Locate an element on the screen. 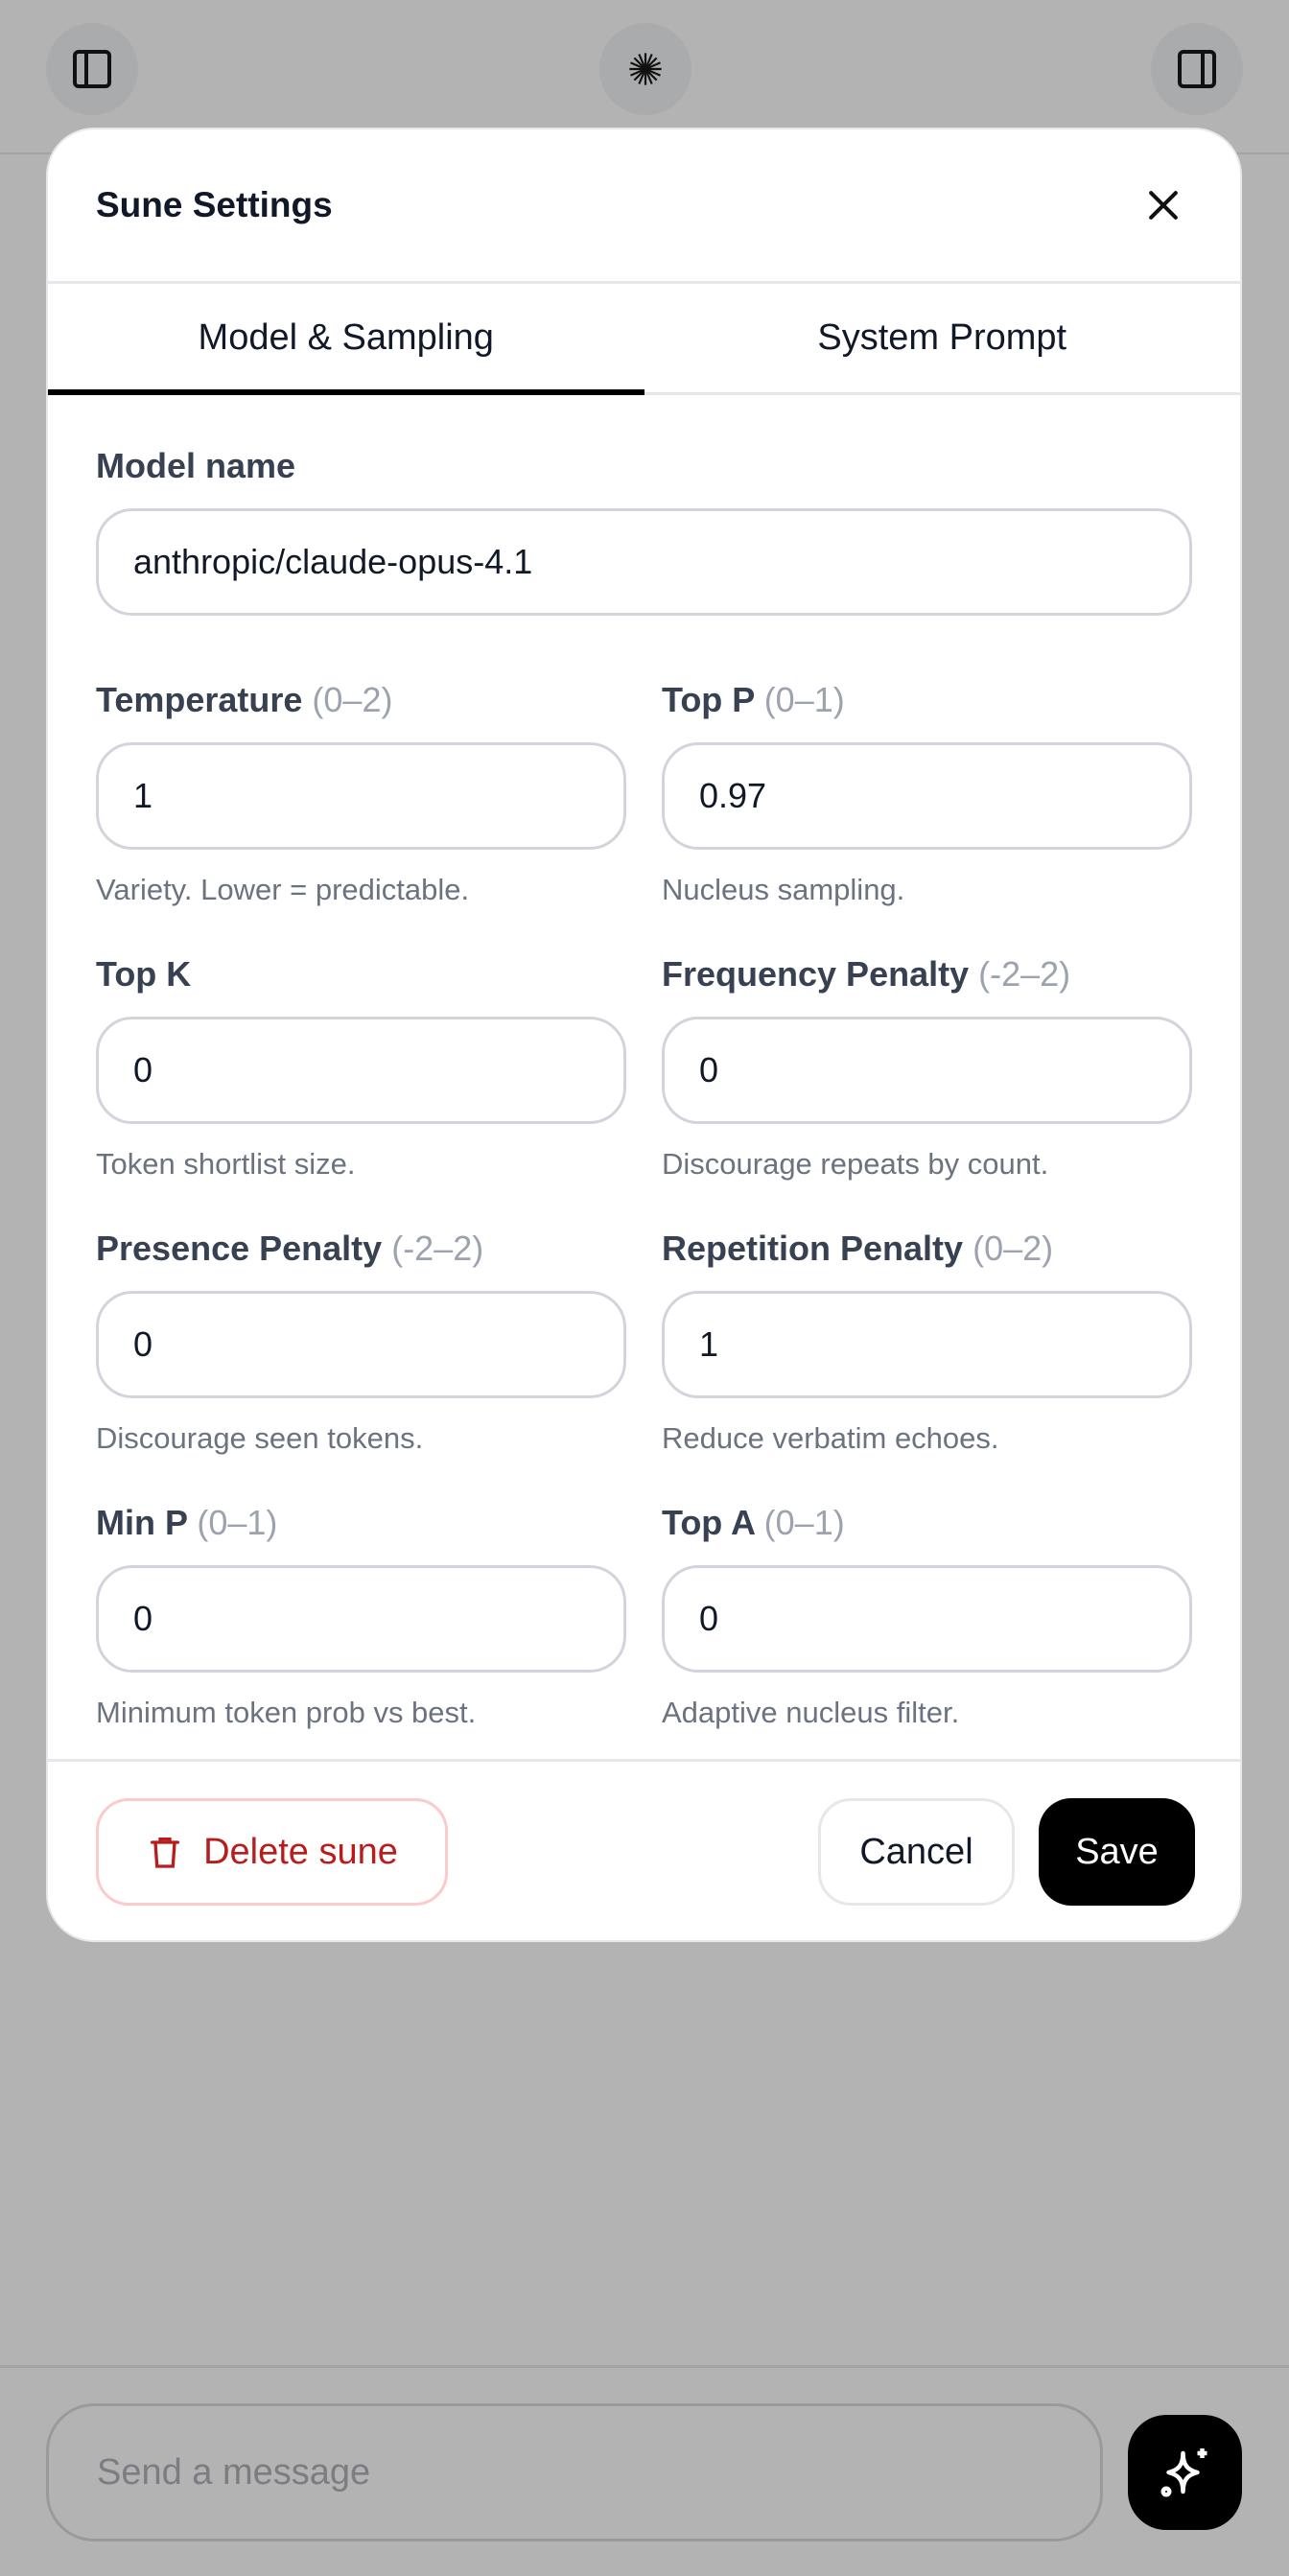 The height and width of the screenshot is (2576, 1289). temperature-range: (0–2) is located at coordinates (352, 699).